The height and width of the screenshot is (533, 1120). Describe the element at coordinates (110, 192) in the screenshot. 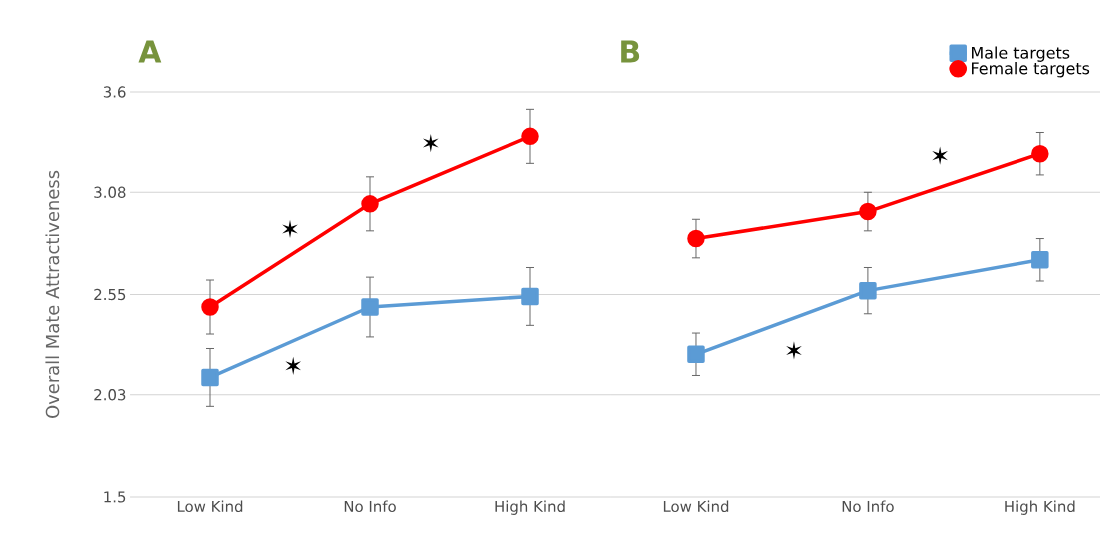

I see `y-tick-label: 3.08` at that location.